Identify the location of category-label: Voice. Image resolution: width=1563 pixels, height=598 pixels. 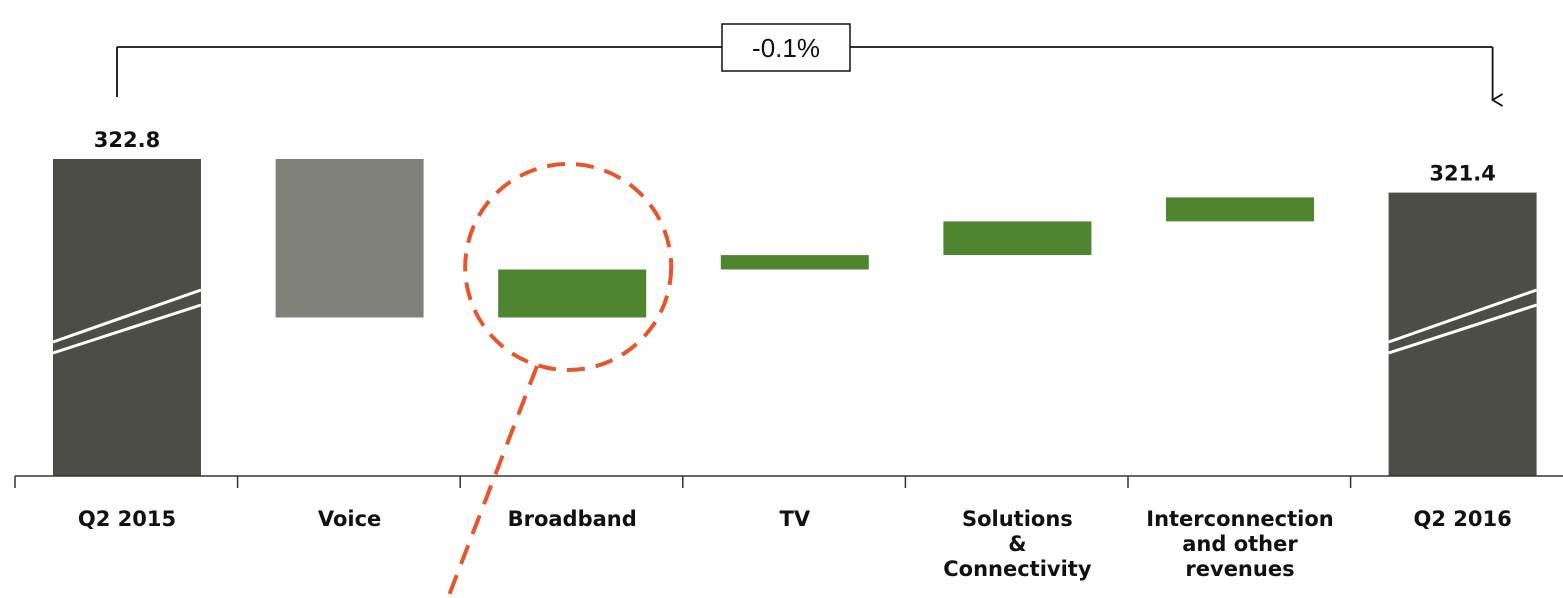
(349, 519).